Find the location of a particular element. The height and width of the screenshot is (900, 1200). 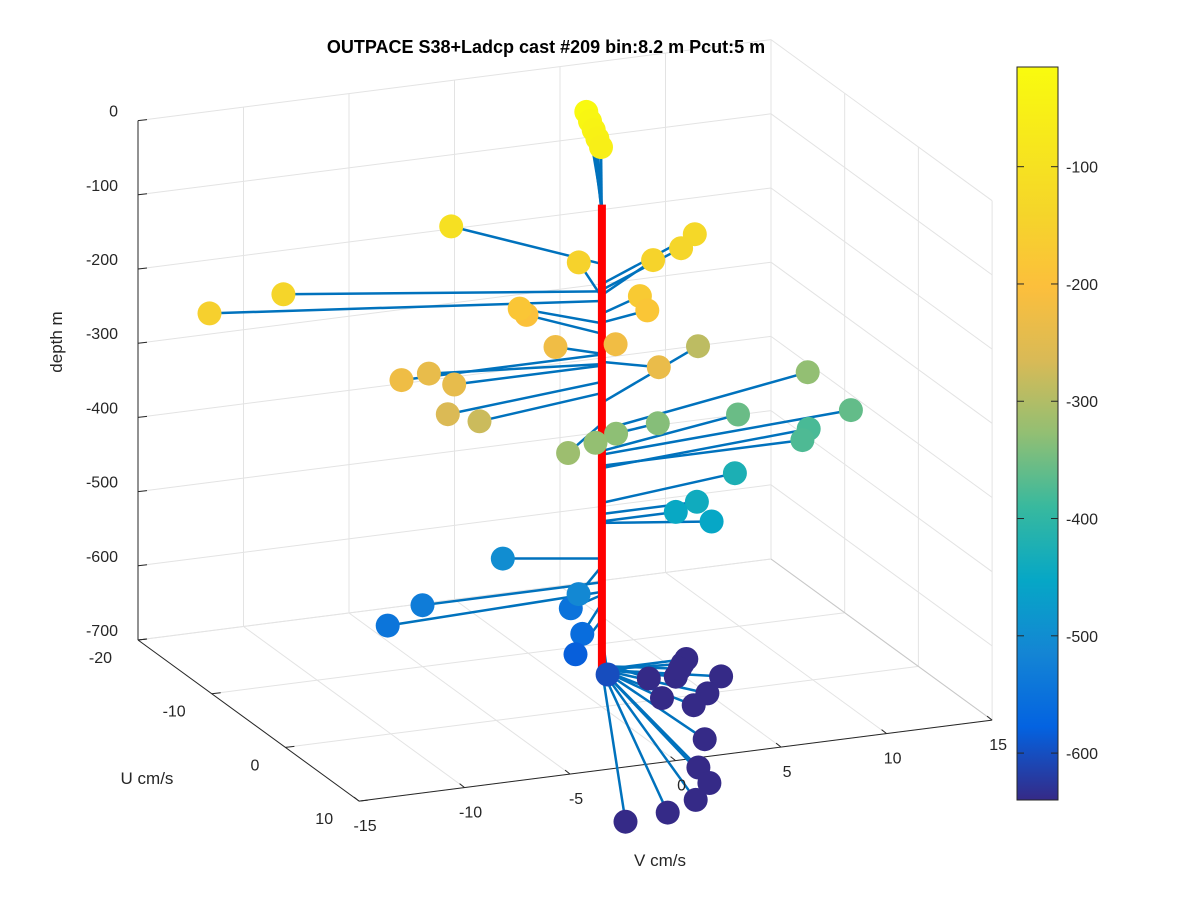

x-tick-label: 10 is located at coordinates (893, 759).